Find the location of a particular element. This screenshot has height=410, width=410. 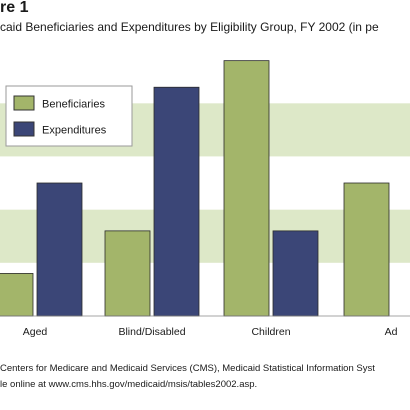

legend: Beneficiaries Expenditures is located at coordinates (69, 116).